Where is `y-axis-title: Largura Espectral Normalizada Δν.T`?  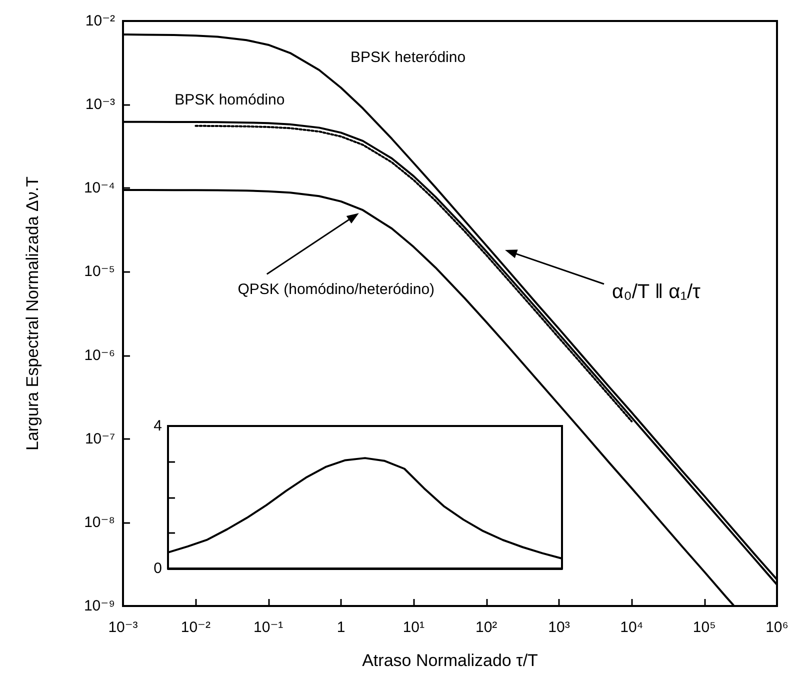 y-axis-title: Largura Espectral Normalizada Δν.T is located at coordinates (32, 313).